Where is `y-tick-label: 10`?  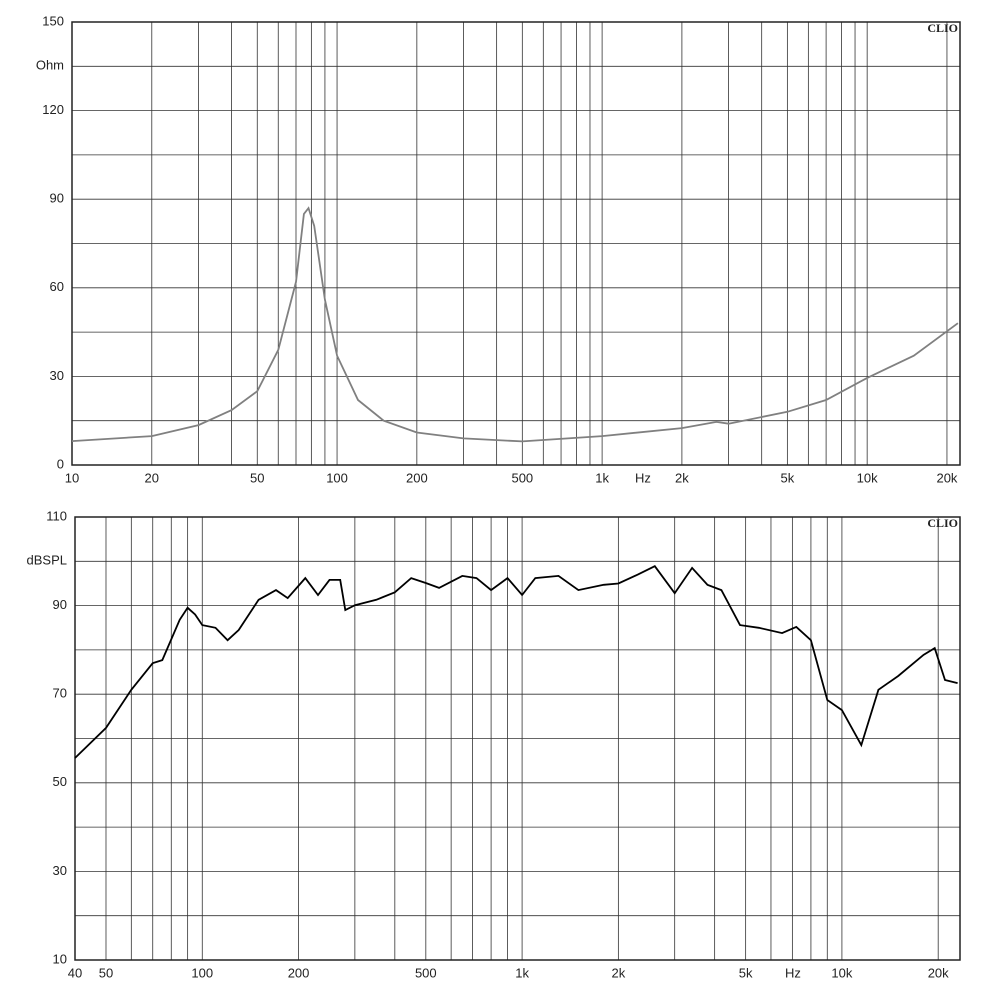 y-tick-label: 10 is located at coordinates (60, 958).